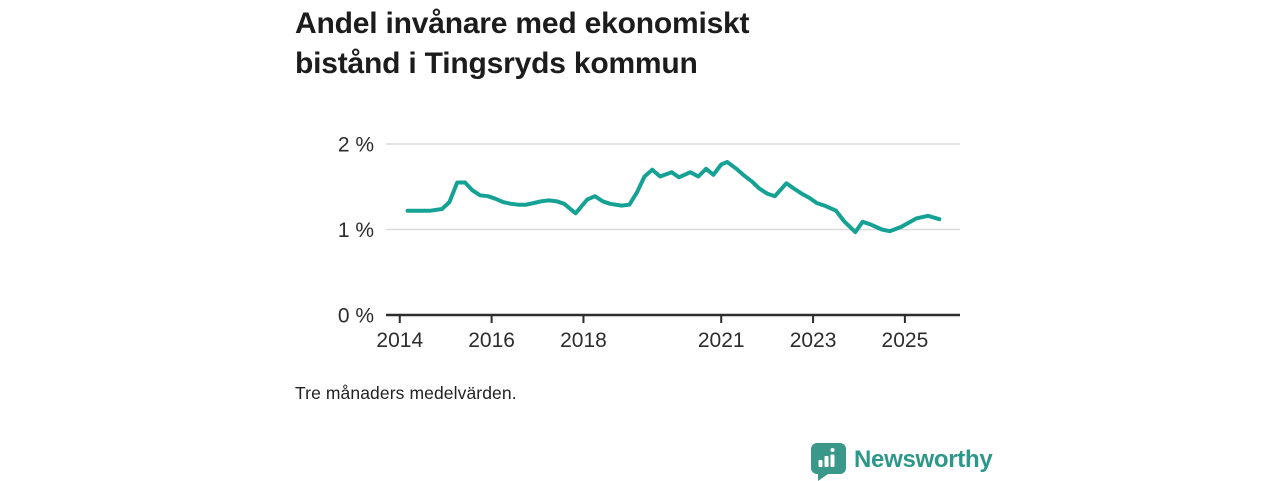 The image size is (1280, 481). What do you see at coordinates (399, 340) in the screenshot?
I see `x-axis-tick-label: 2014` at bounding box center [399, 340].